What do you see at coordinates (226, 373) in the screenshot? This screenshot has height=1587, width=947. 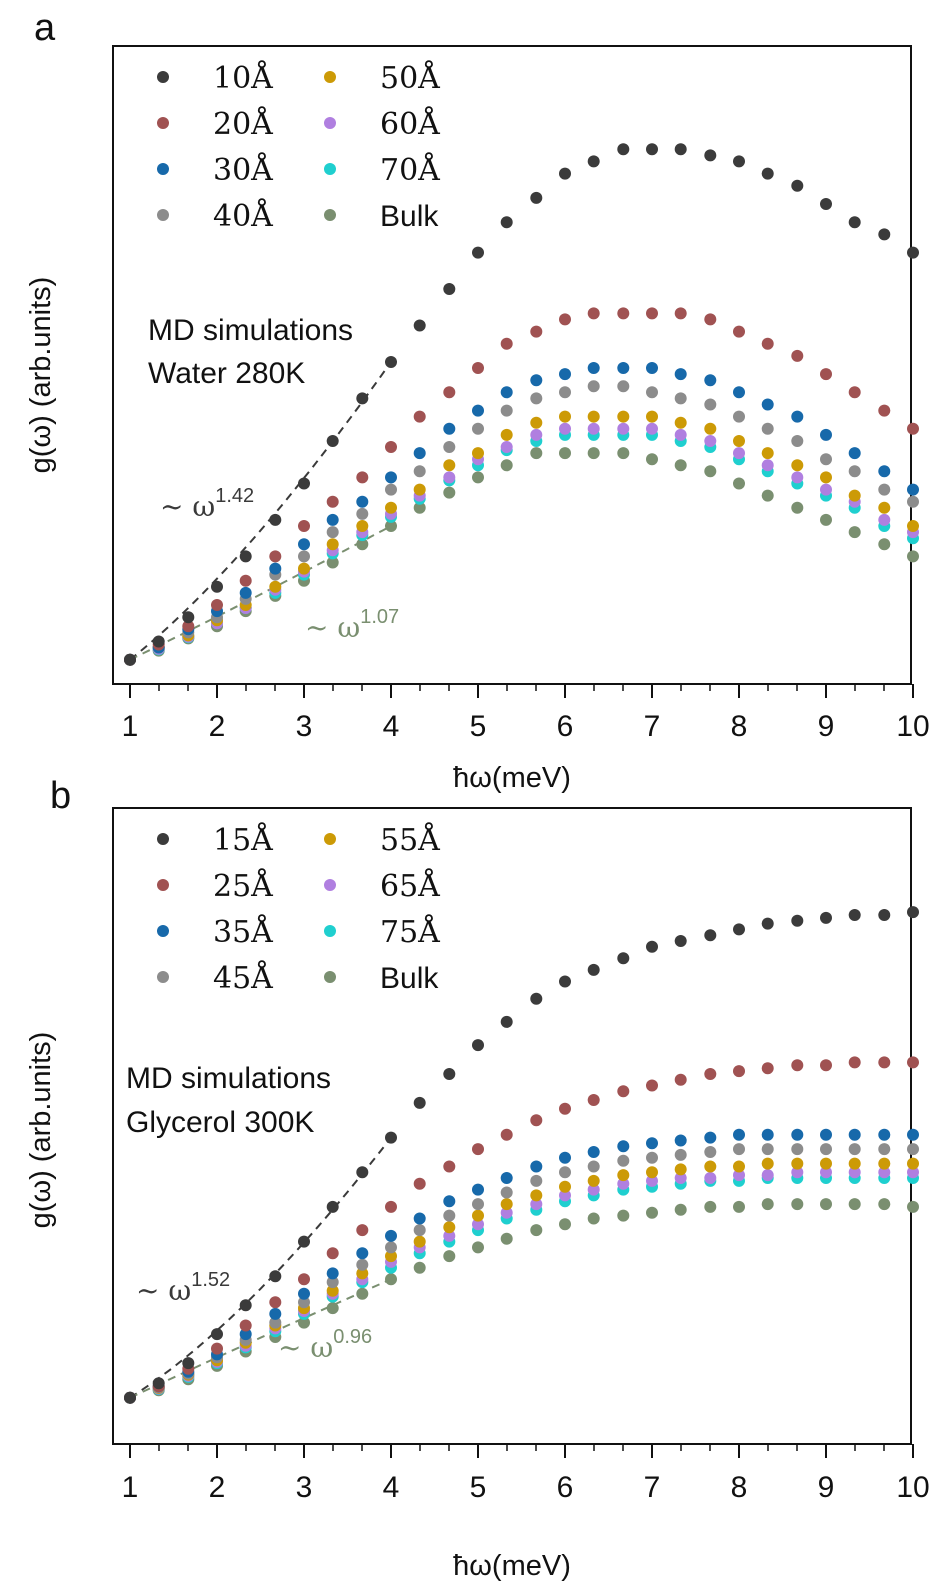 I see `annotation-line-2-a: Water 280K` at bounding box center [226, 373].